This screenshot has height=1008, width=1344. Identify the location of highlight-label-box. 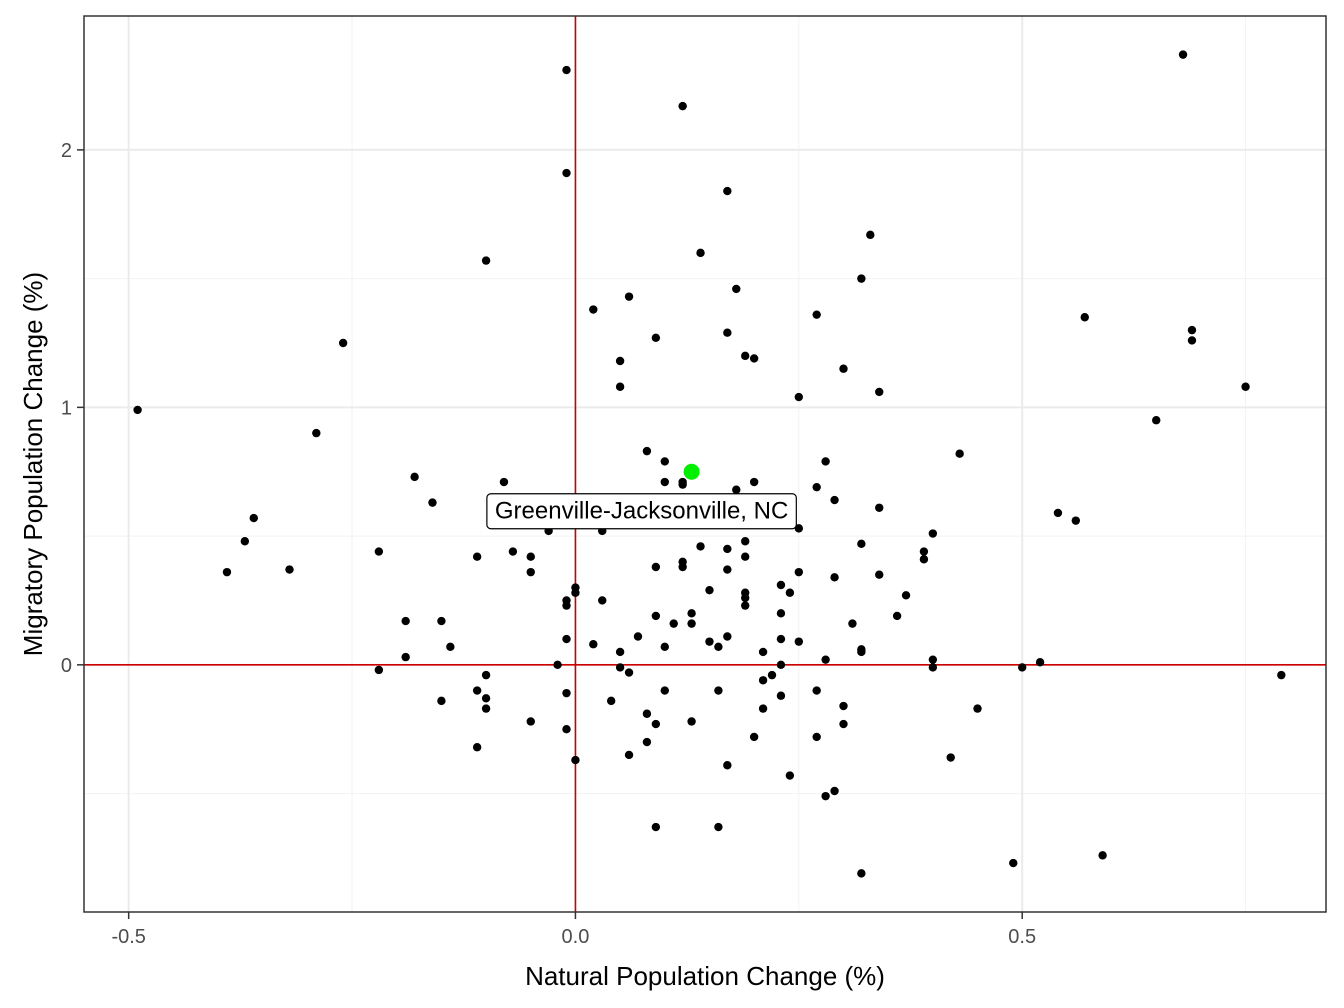
(641, 511).